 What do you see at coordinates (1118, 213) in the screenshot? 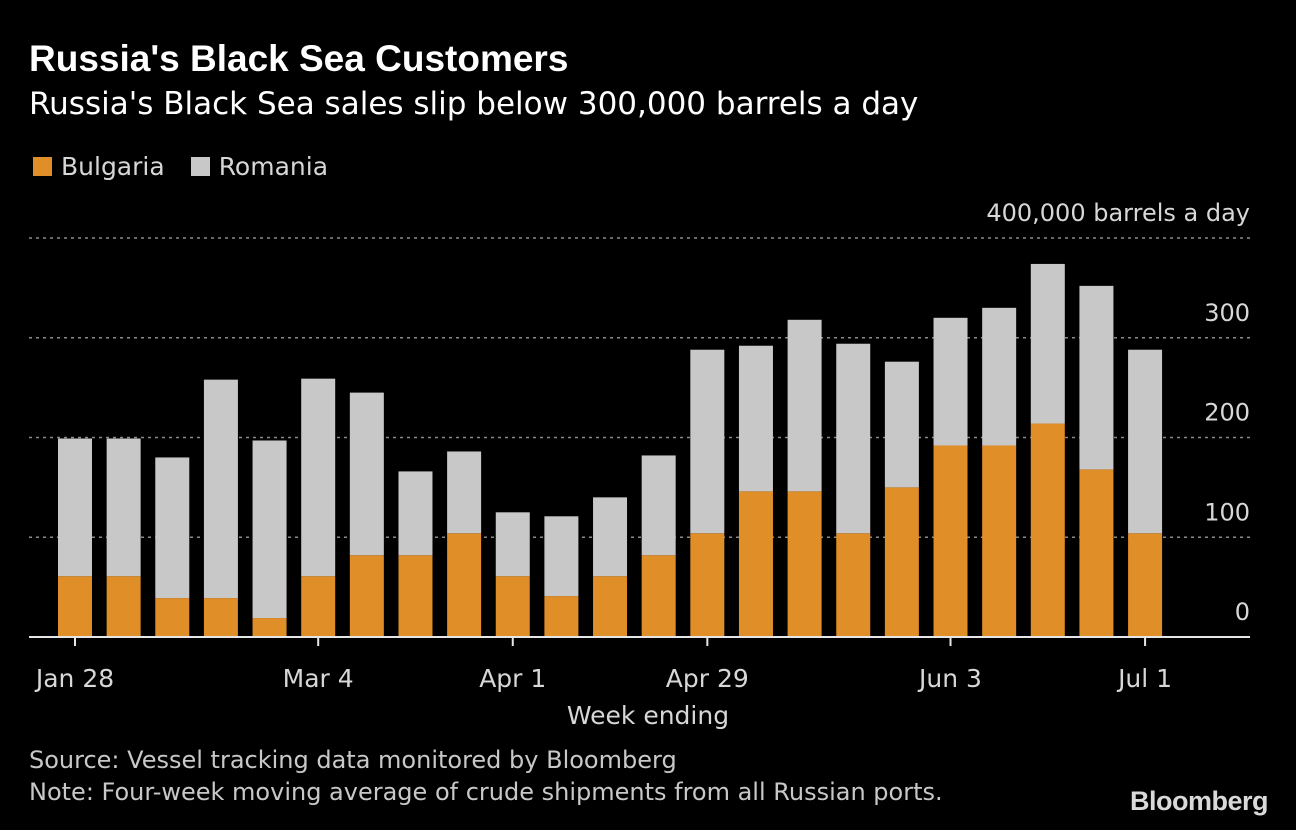
I see `y-axis-unit-label: 400,000 barrels a day` at bounding box center [1118, 213].